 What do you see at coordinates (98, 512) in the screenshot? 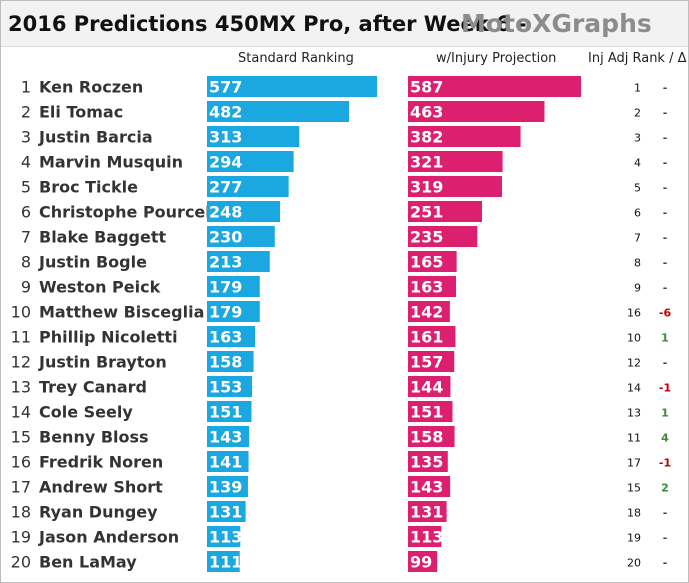
I see `rider-name: Ryan Dungey` at bounding box center [98, 512].